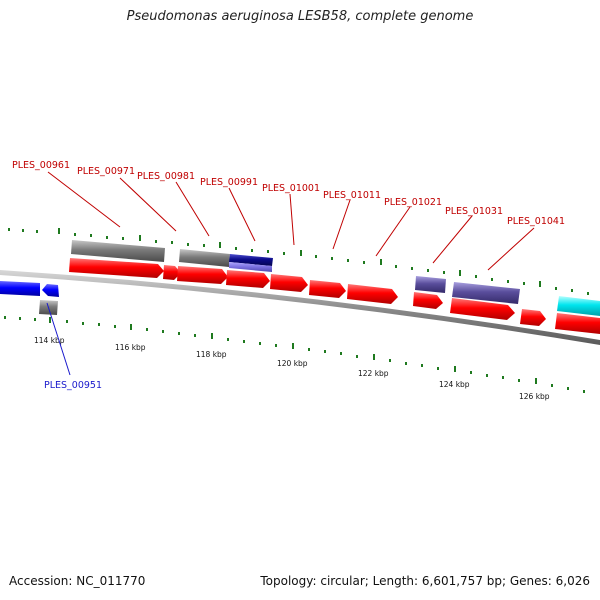 The height and width of the screenshot is (600, 600). I want to click on gene-label: PLES_00971, so click(106, 171).